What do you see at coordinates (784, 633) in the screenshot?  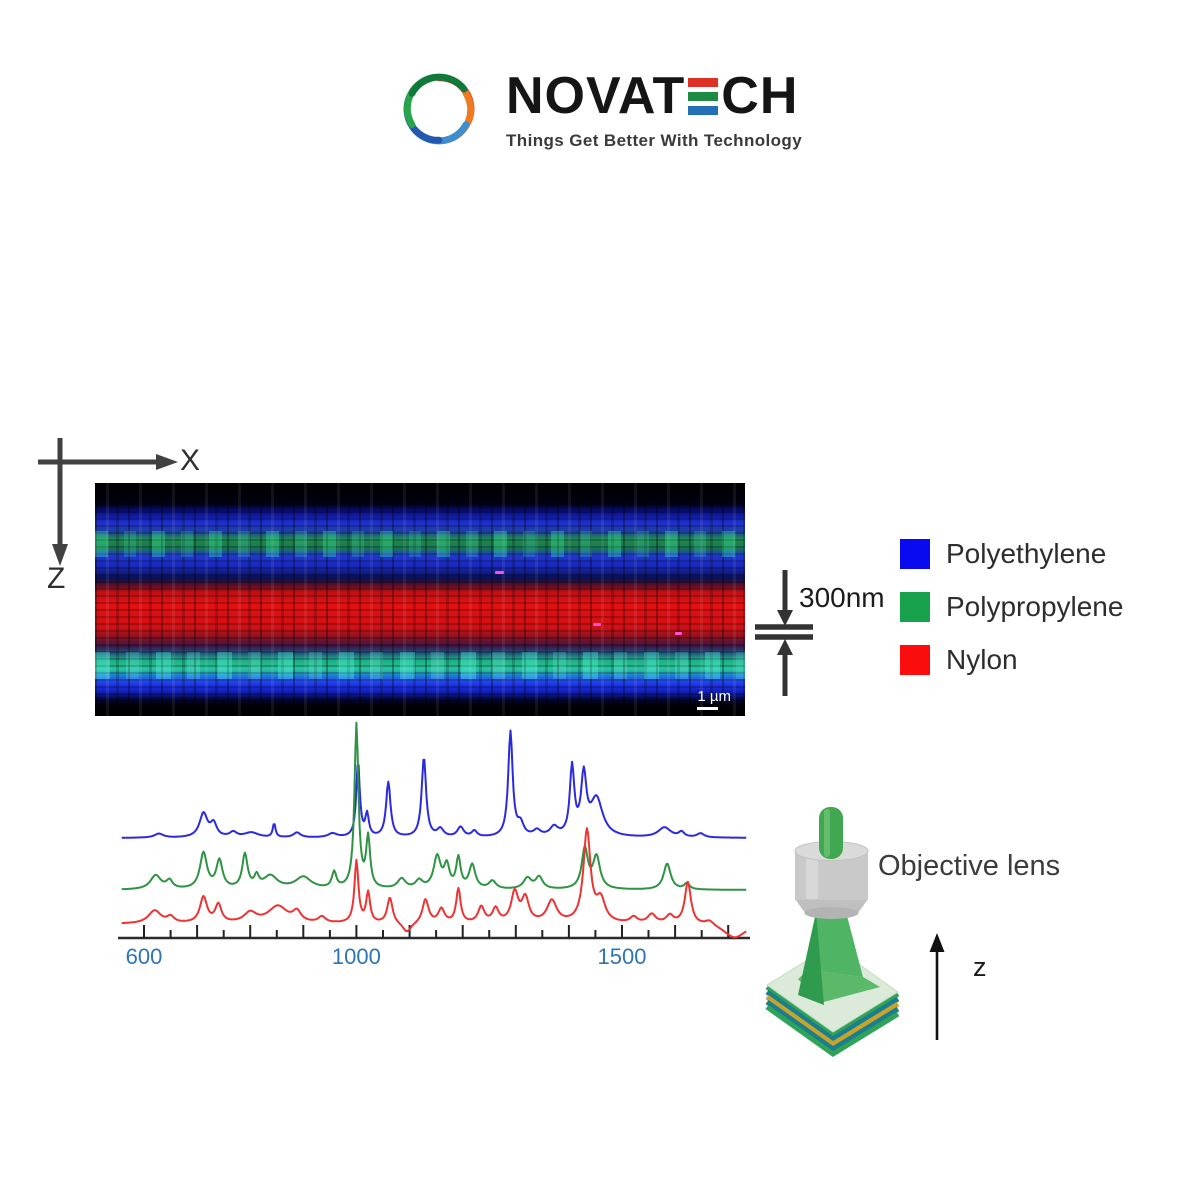 I see `layer-thickness-indicator-icon` at bounding box center [784, 633].